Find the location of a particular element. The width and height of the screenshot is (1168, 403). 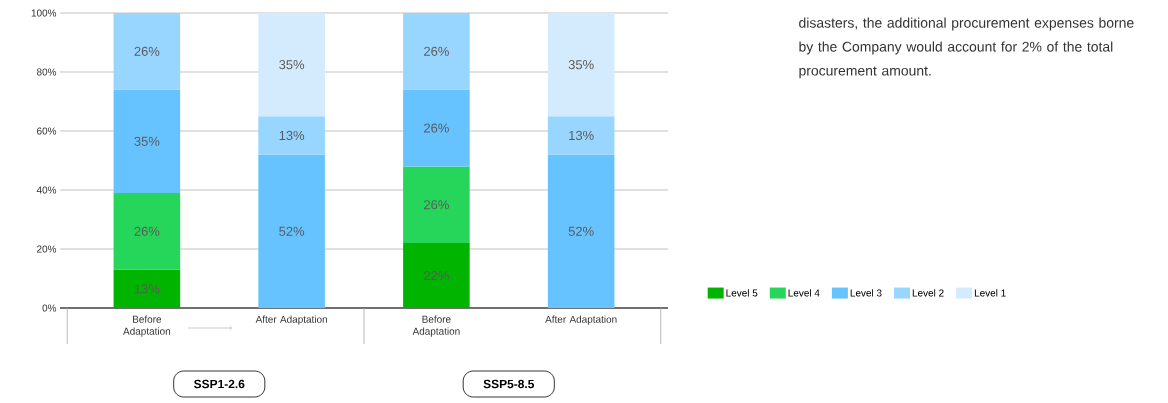

legend-label: Level 1 is located at coordinates (990, 293).